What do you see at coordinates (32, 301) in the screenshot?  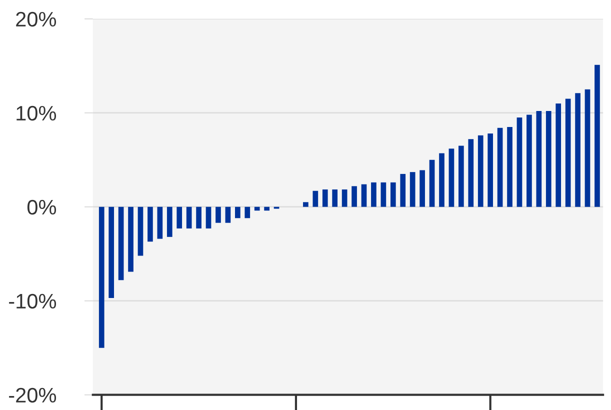 I see `y-tick-label: -10%` at bounding box center [32, 301].